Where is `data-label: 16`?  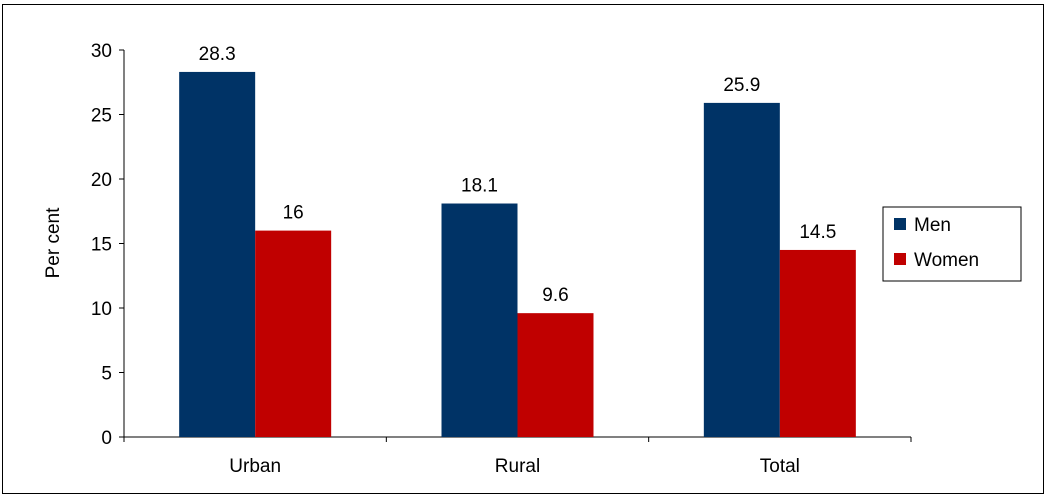
data-label: 16 is located at coordinates (293, 213).